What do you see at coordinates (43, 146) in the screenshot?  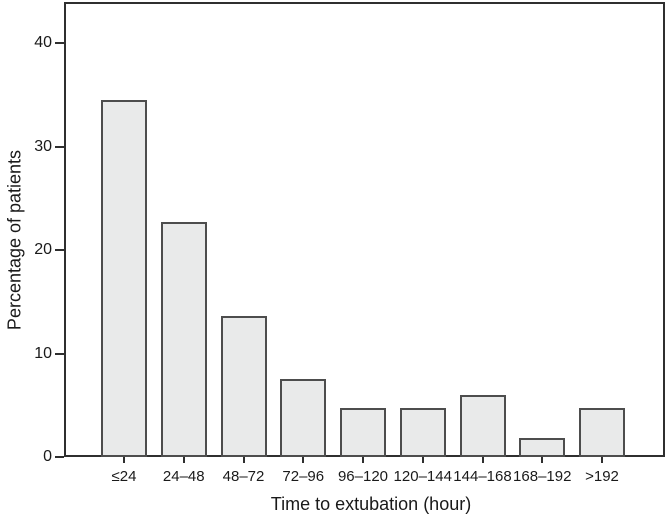 I see `y-tick-label: 30` at bounding box center [43, 146].